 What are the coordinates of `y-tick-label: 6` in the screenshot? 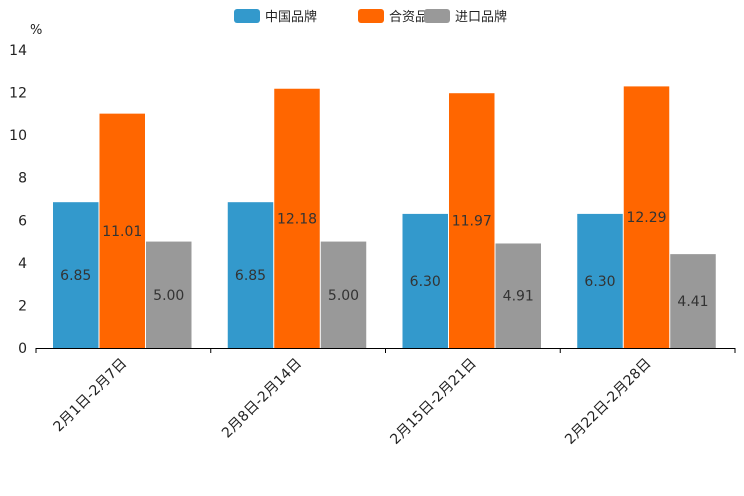 It's located at (22, 221).